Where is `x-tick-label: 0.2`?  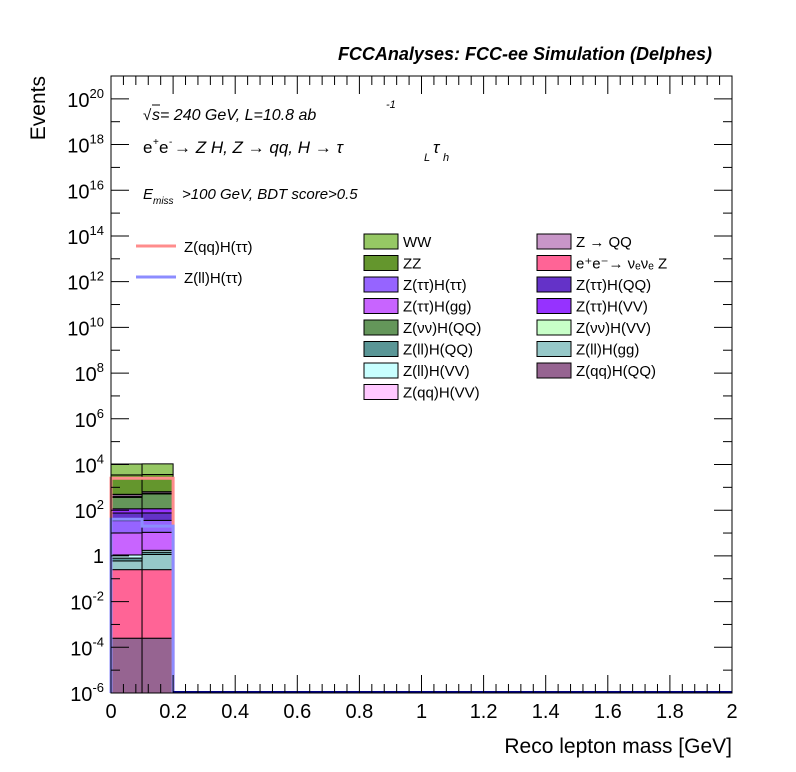 x-tick-label: 0.2 is located at coordinates (173, 712).